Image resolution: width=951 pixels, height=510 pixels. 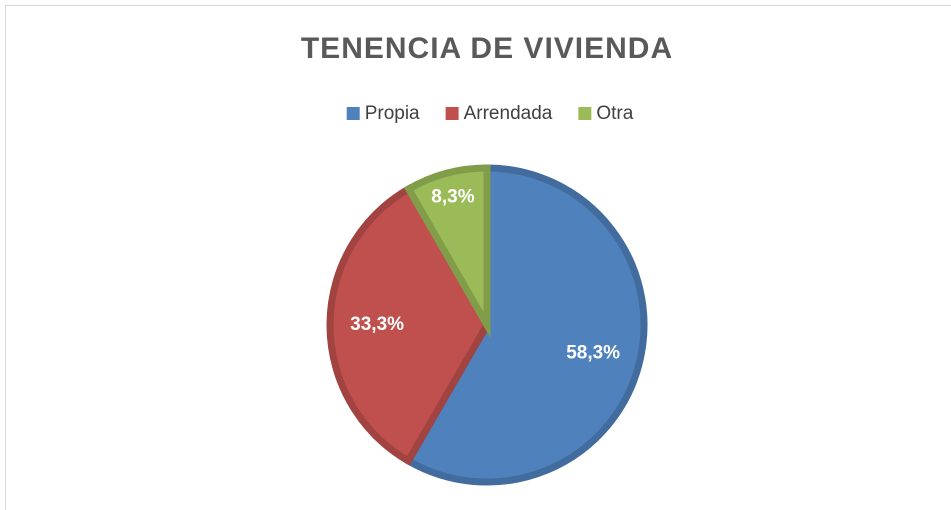 I want to click on data-label: 58,3%, so click(x=593, y=353).